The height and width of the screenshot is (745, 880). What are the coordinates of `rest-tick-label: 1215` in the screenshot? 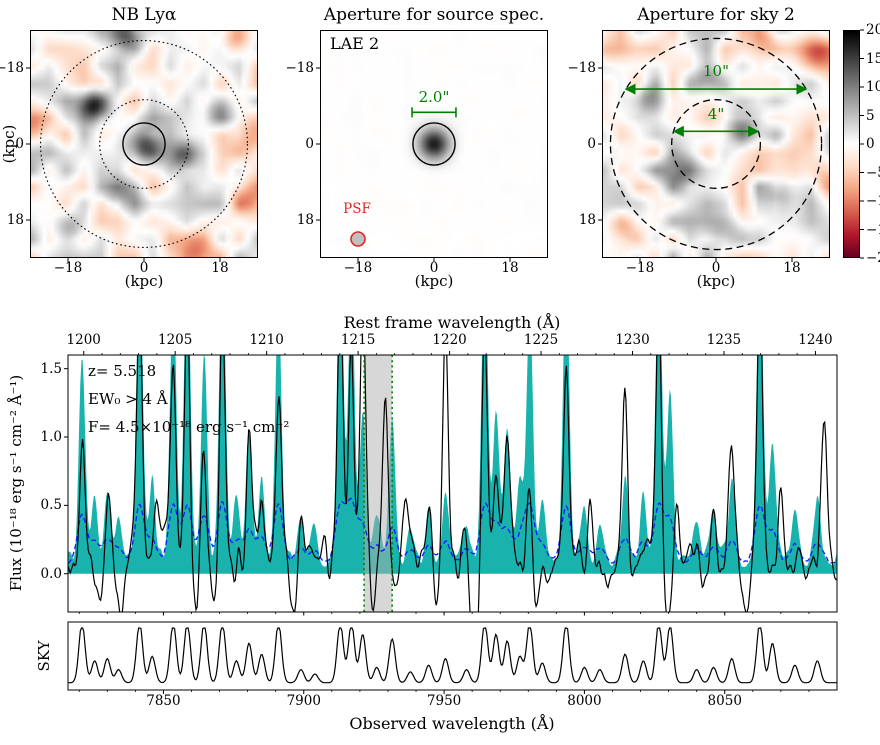 It's located at (358, 340).